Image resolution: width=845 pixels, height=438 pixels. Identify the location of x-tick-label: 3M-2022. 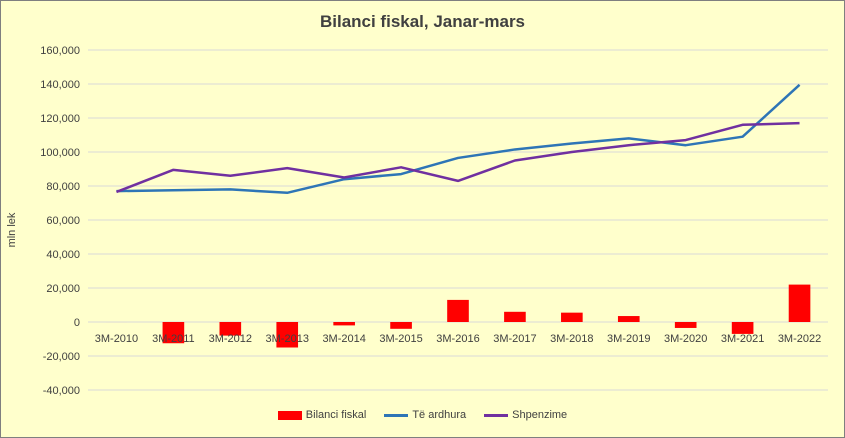
(799, 339).